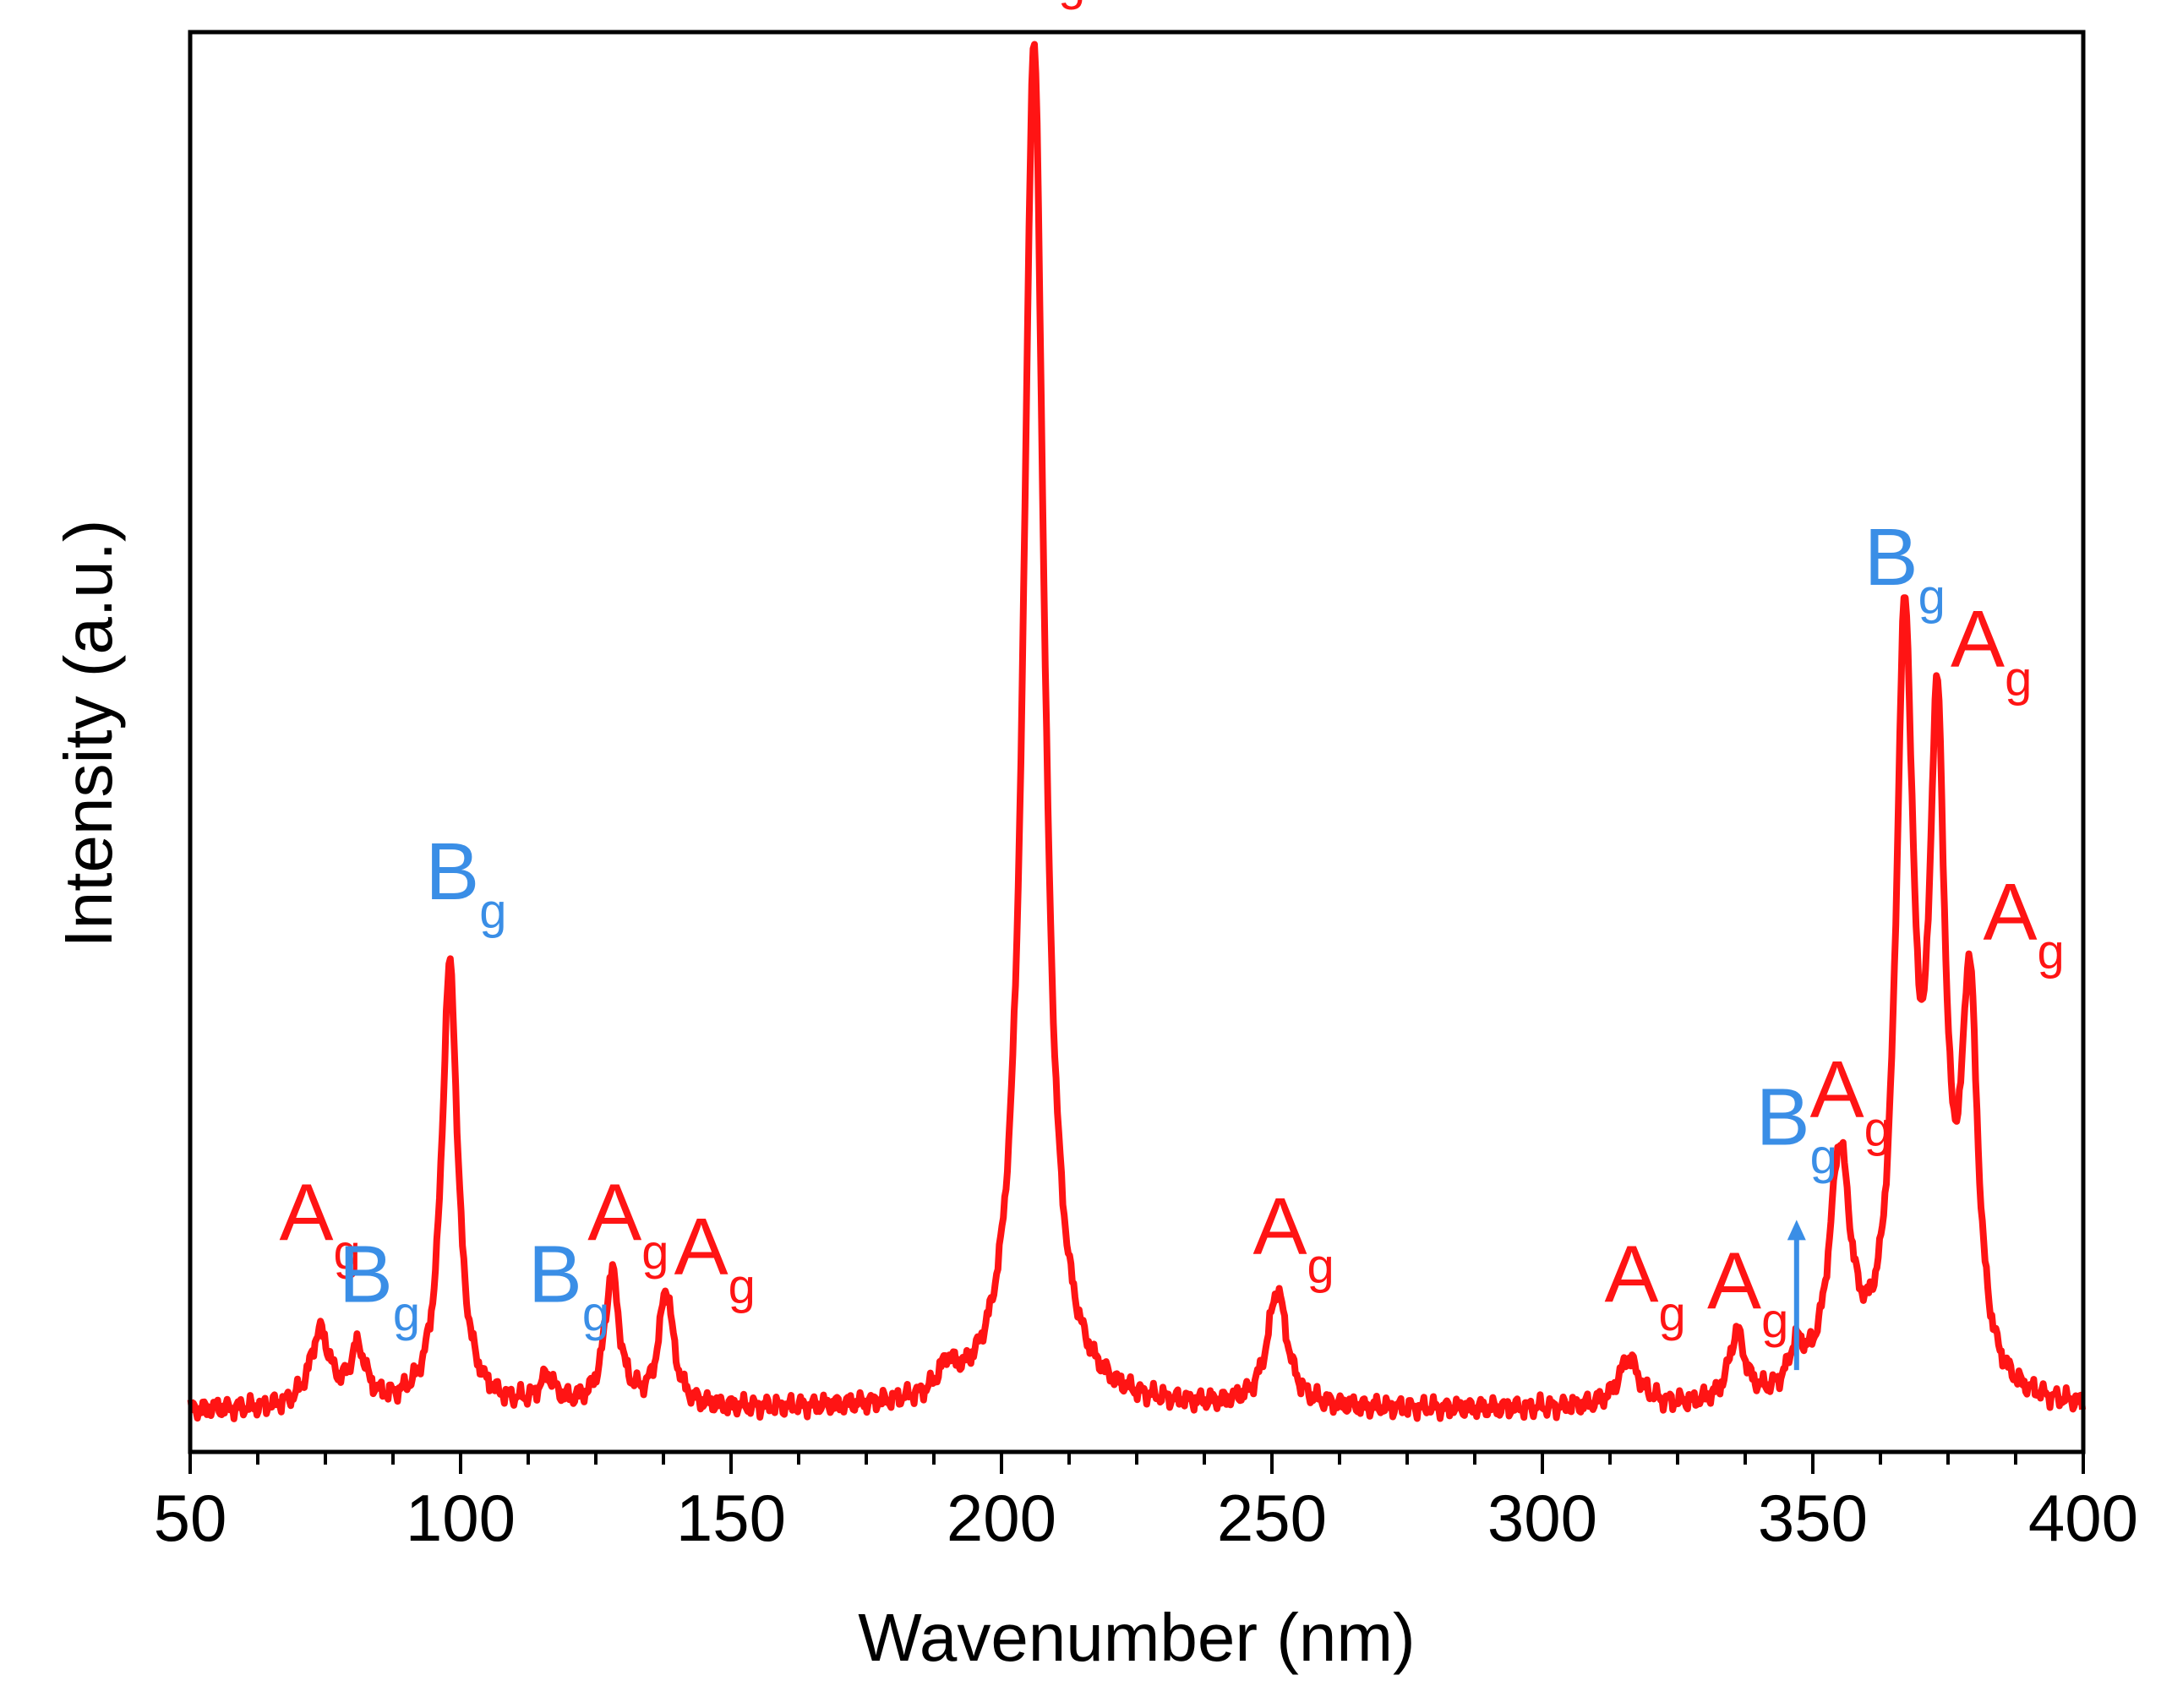 The image size is (2172, 1708). Describe the element at coordinates (1796, 1230) in the screenshot. I see `arrow-head` at that location.